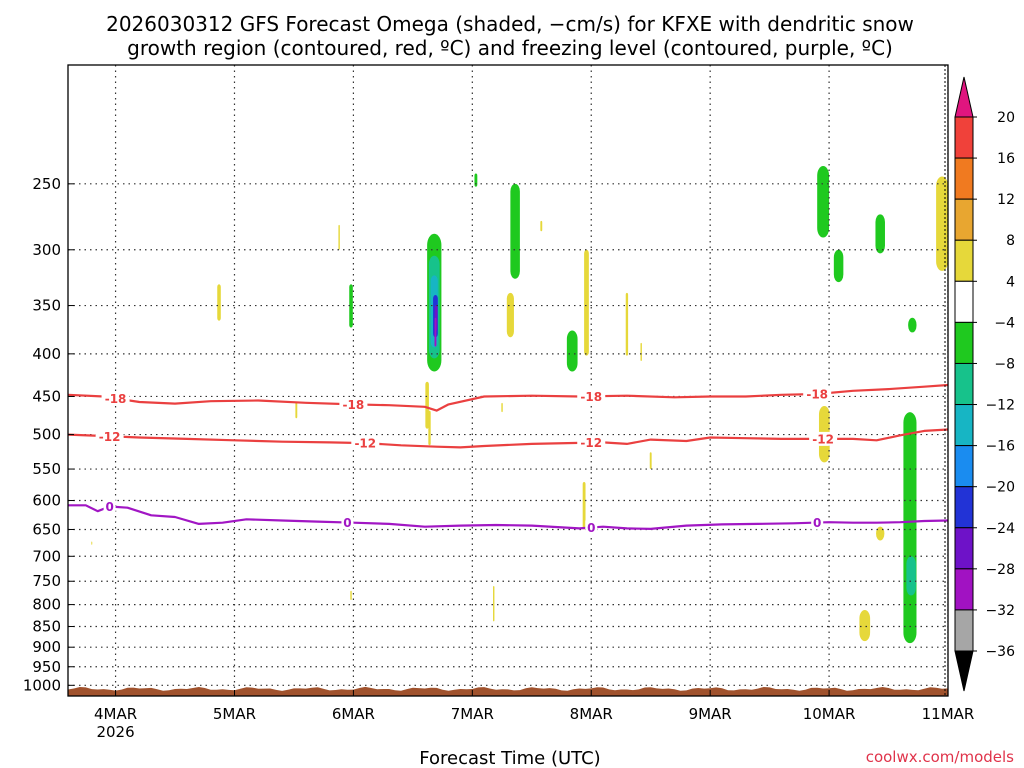 Image resolution: width=1024 pixels, height=768 pixels. Describe the element at coordinates (472, 714) in the screenshot. I see `x-tick-label: 7MAR` at that location.